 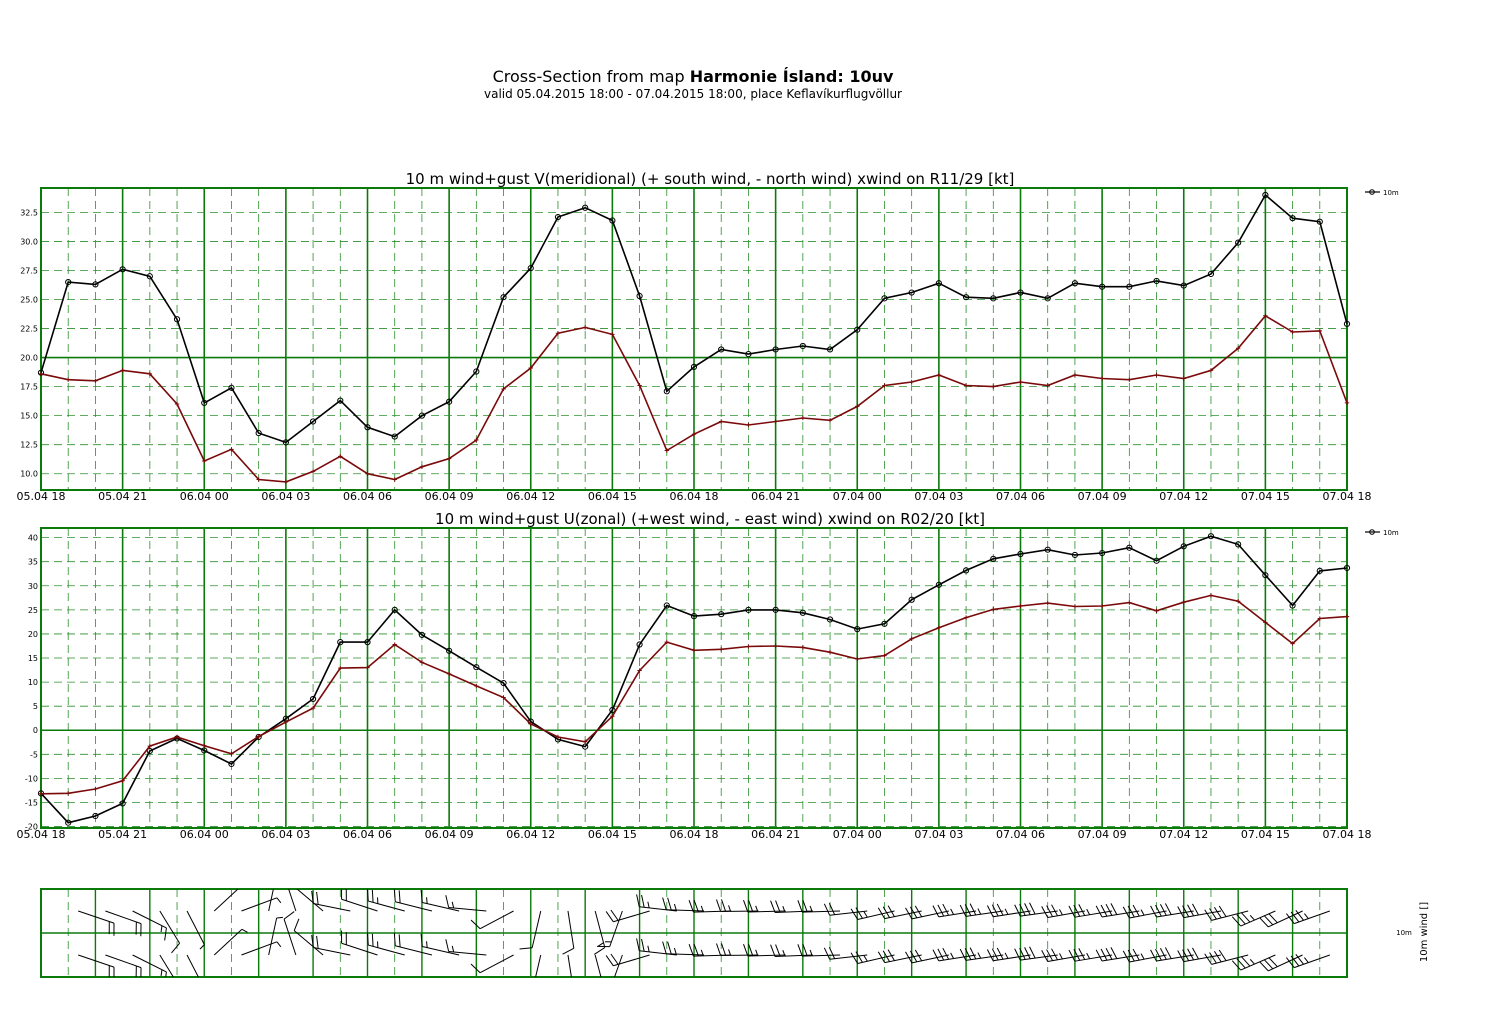 I want to click on x-tick-label: 07.04 03, so click(x=938, y=834).